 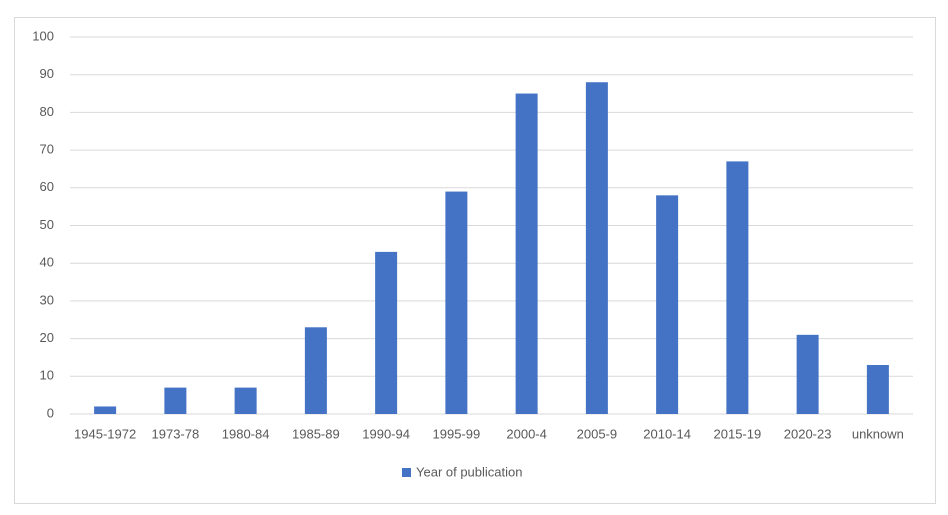 I want to click on x-tick-label: 2010-14, so click(x=667, y=433).